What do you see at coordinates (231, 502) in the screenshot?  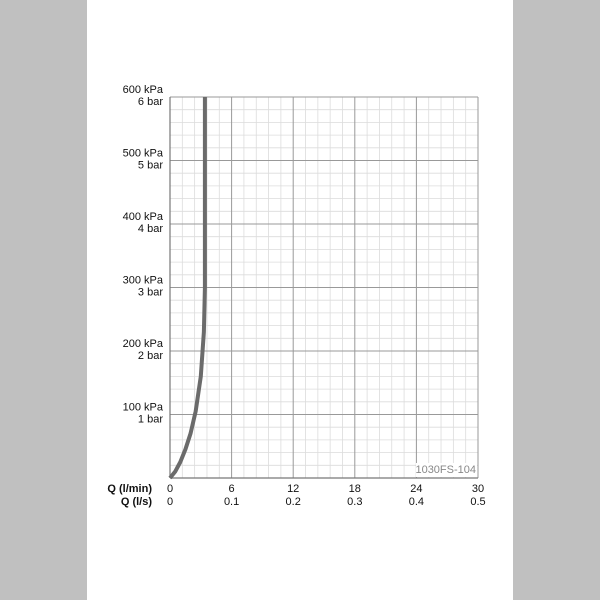 I see `x2-tick-label: 0.1` at bounding box center [231, 502].